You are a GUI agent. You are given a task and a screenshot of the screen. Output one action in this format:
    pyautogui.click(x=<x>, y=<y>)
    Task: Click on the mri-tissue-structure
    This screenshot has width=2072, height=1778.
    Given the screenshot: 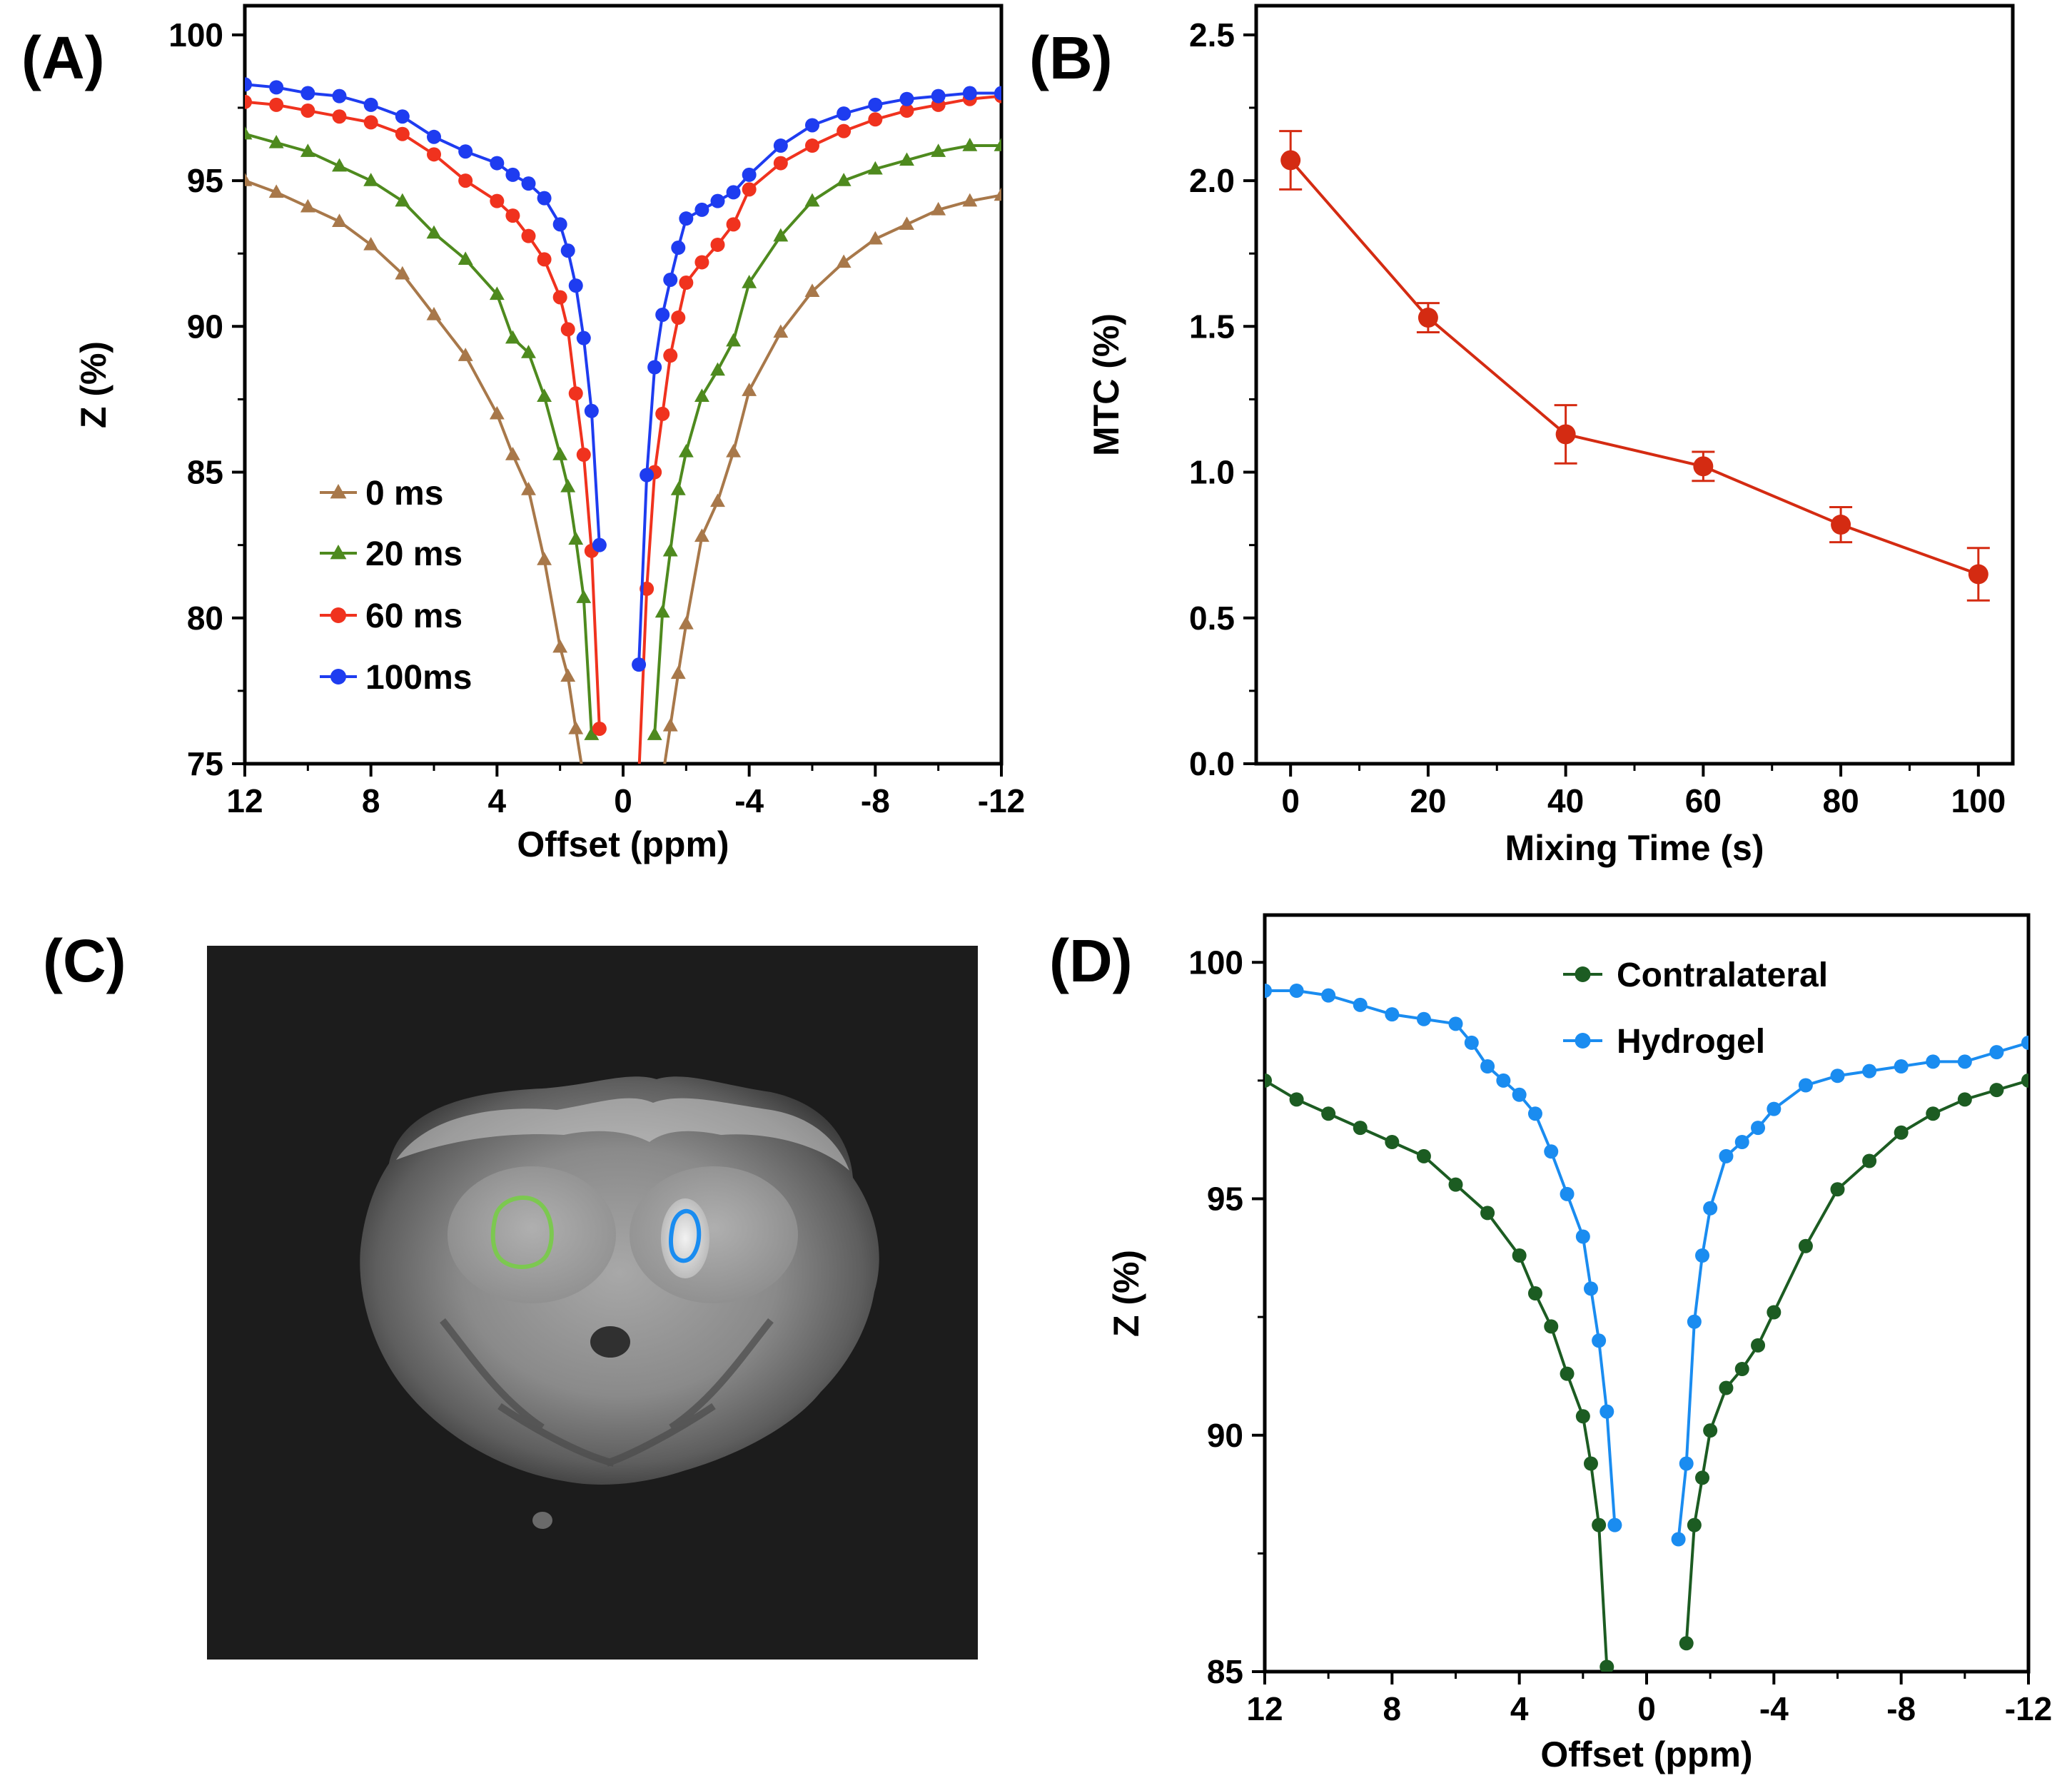 What is the action you would take?
    pyautogui.click(x=607, y=1393)
    